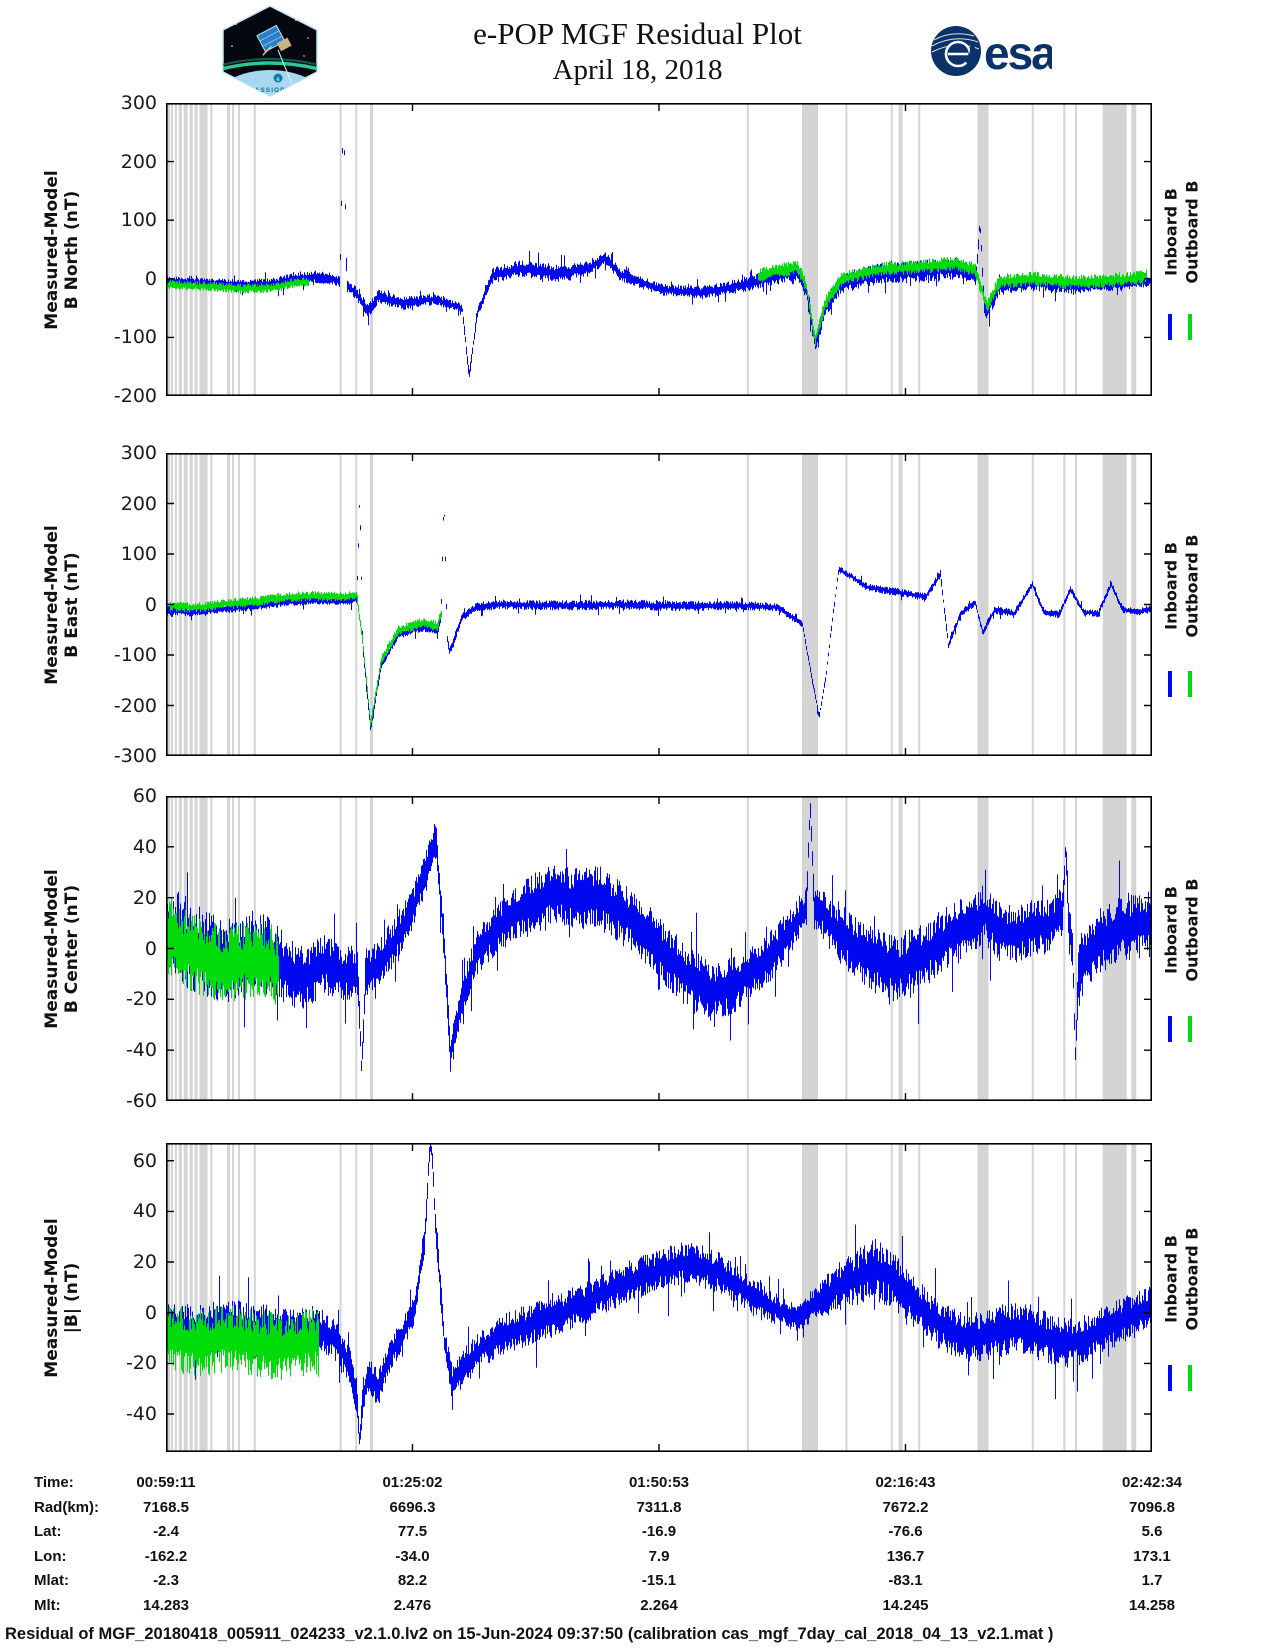  Describe the element at coordinates (138, 103) in the screenshot. I see `y-tick-label: 300` at that location.